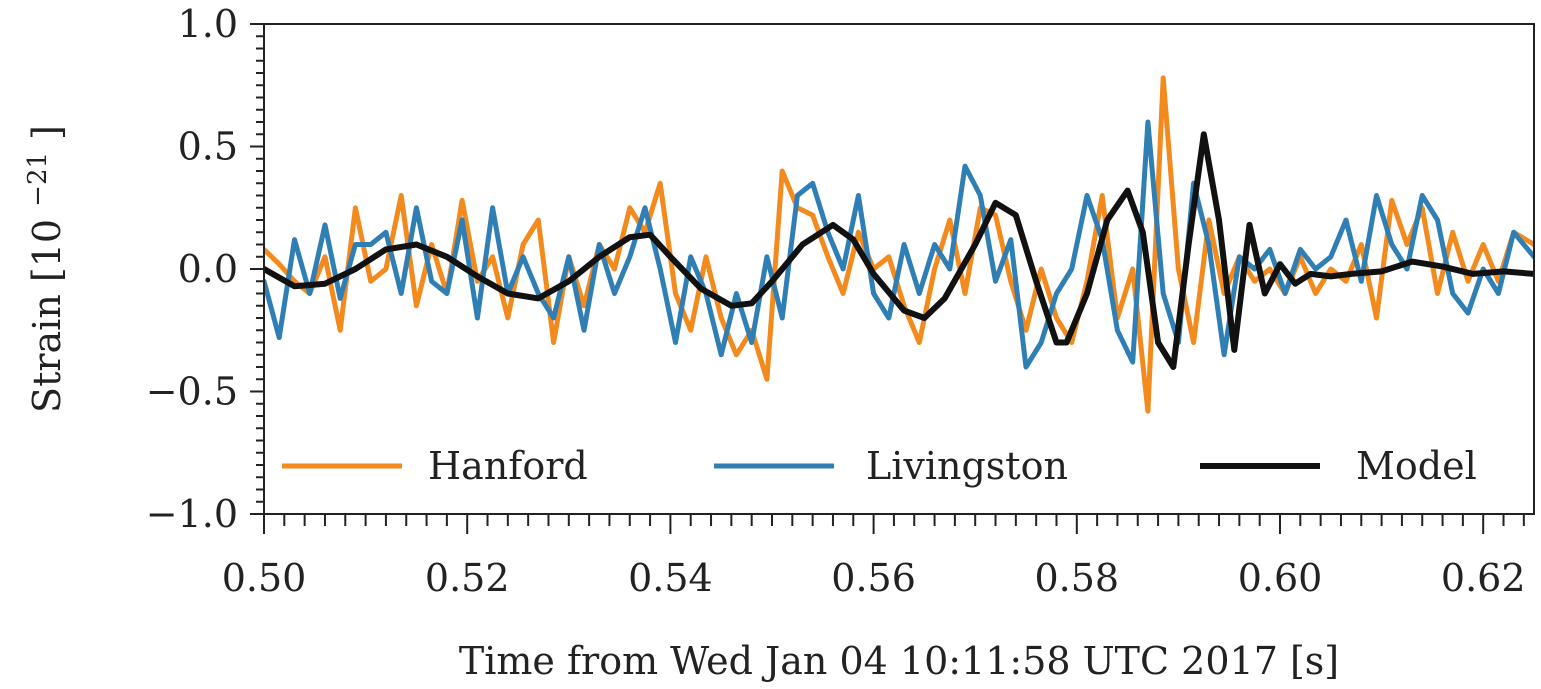 This screenshot has height=689, width=1541. Describe the element at coordinates (264, 578) in the screenshot. I see `x-tick-label: 0.50` at that location.